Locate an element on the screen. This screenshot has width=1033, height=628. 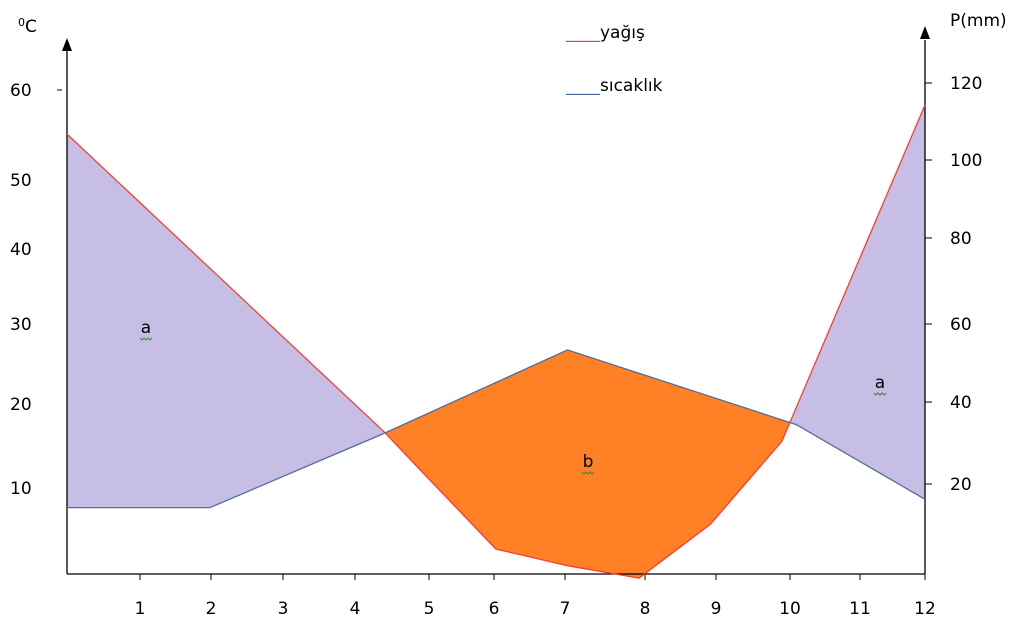
legend-dash-yagis: ____ is located at coordinates (583, 33).